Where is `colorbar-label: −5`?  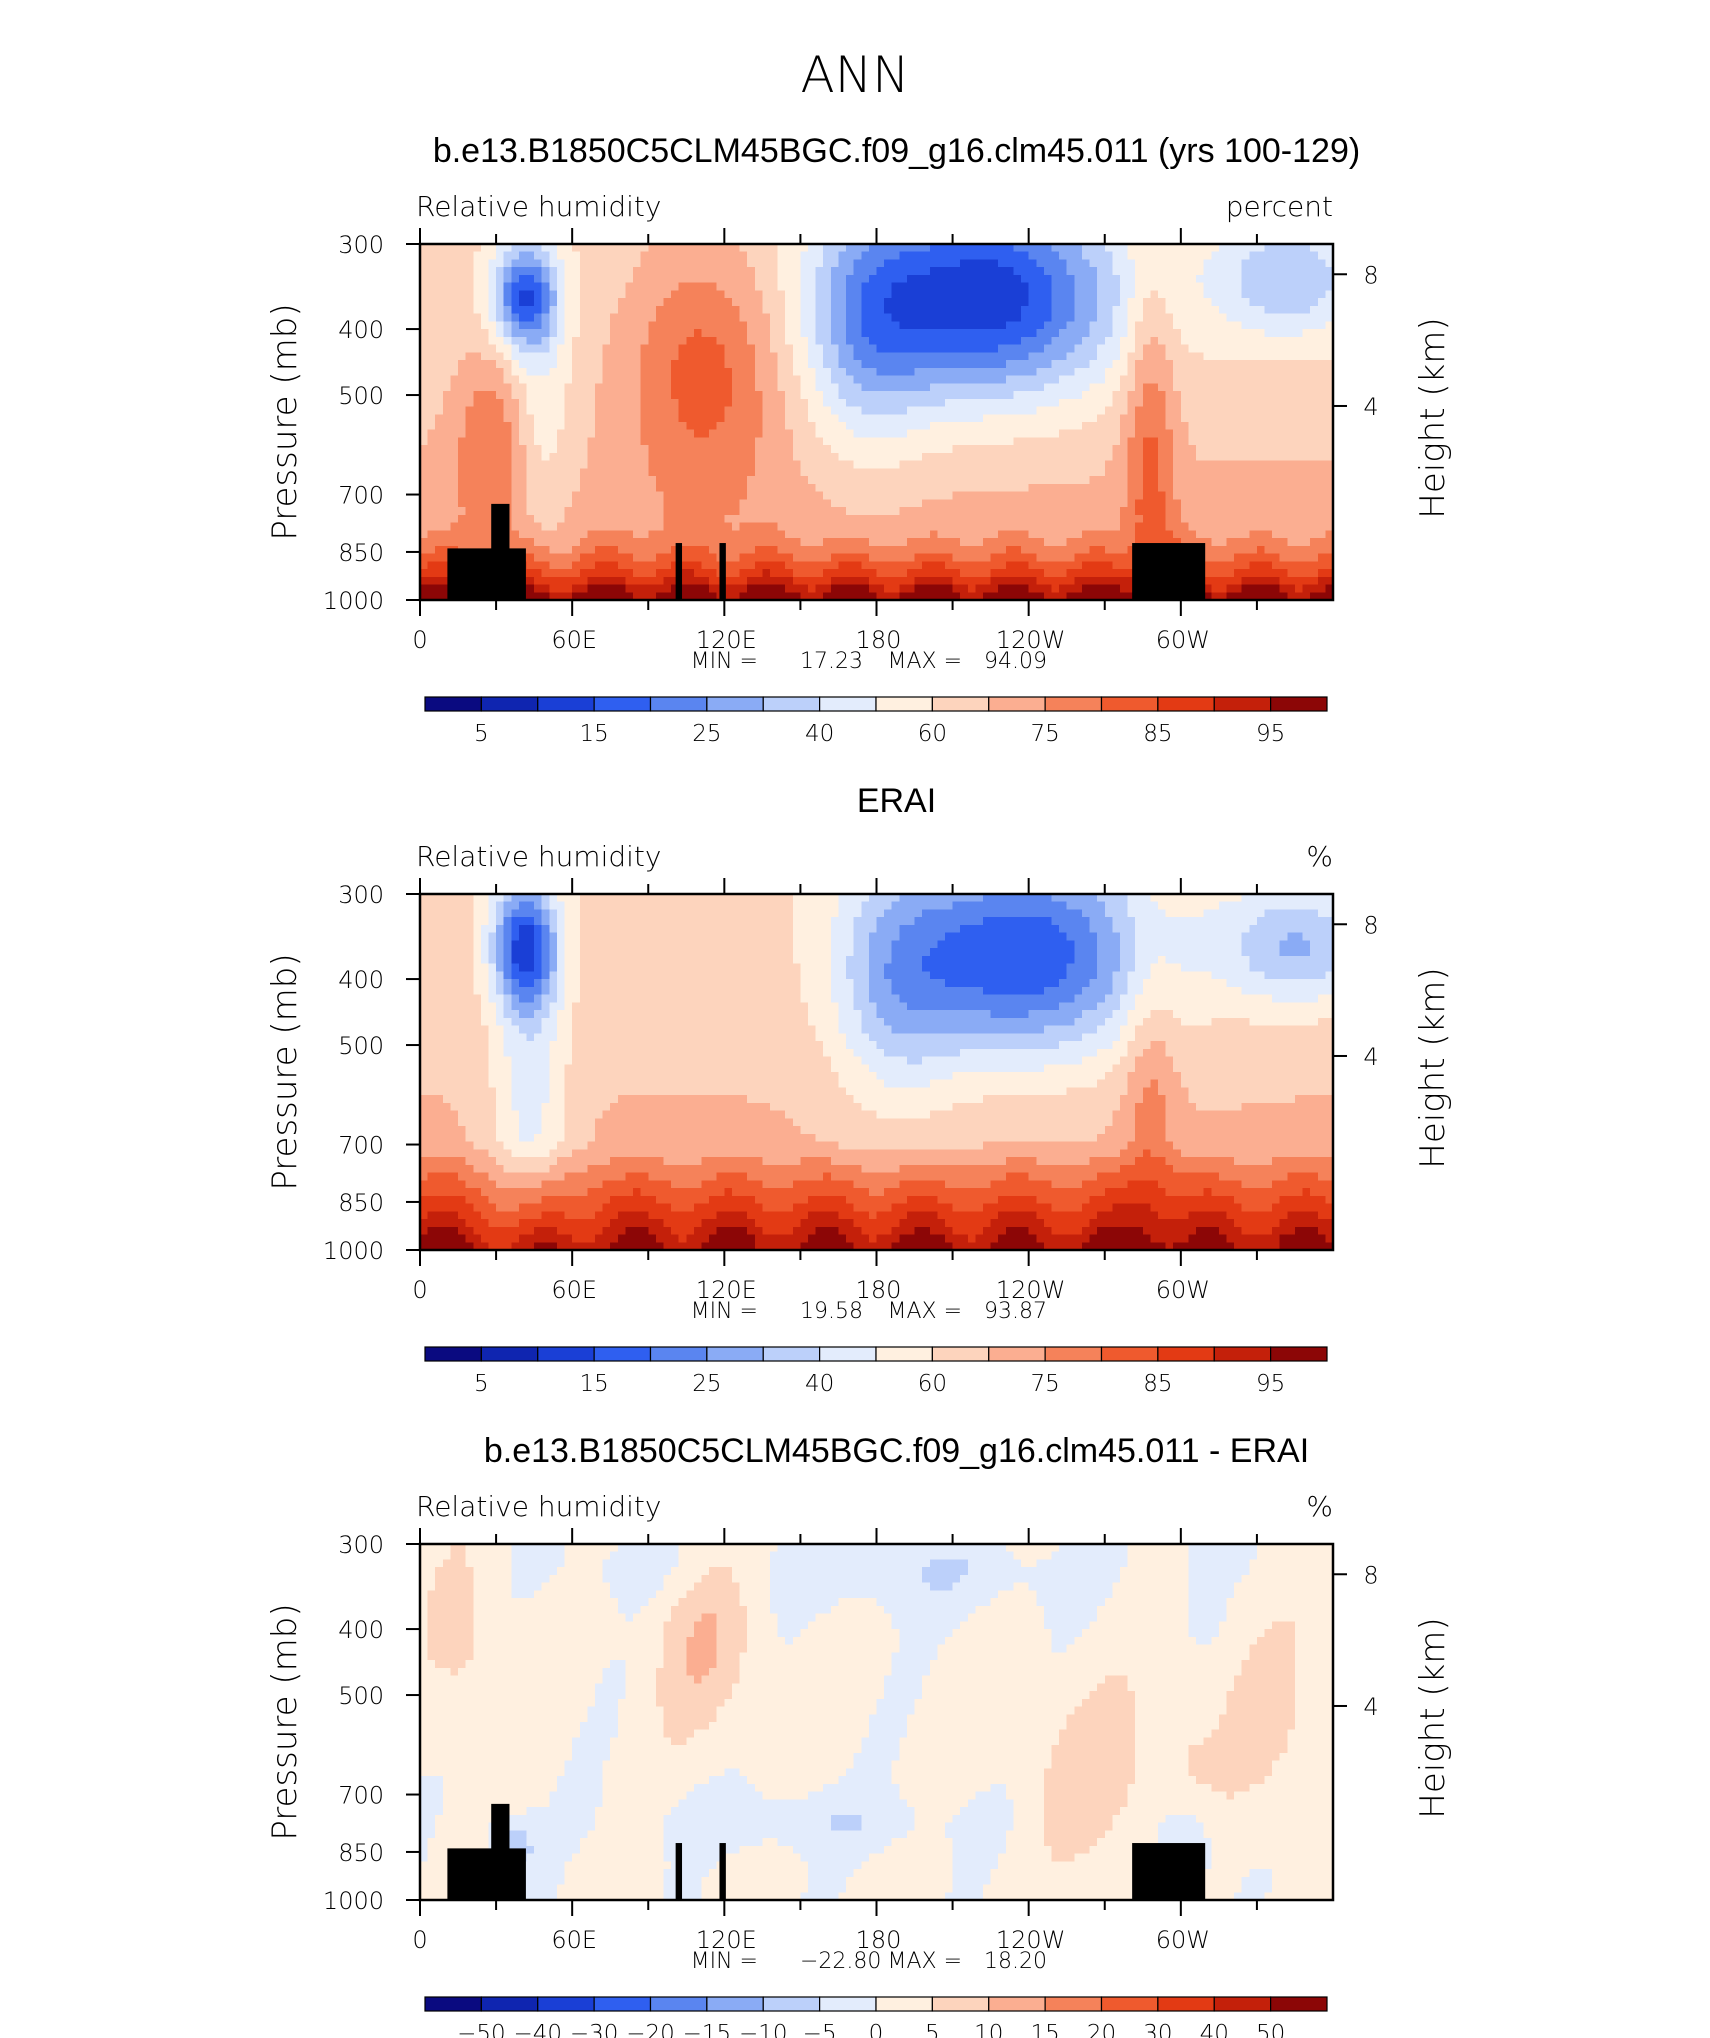
colorbar-label: −5 is located at coordinates (820, 2029).